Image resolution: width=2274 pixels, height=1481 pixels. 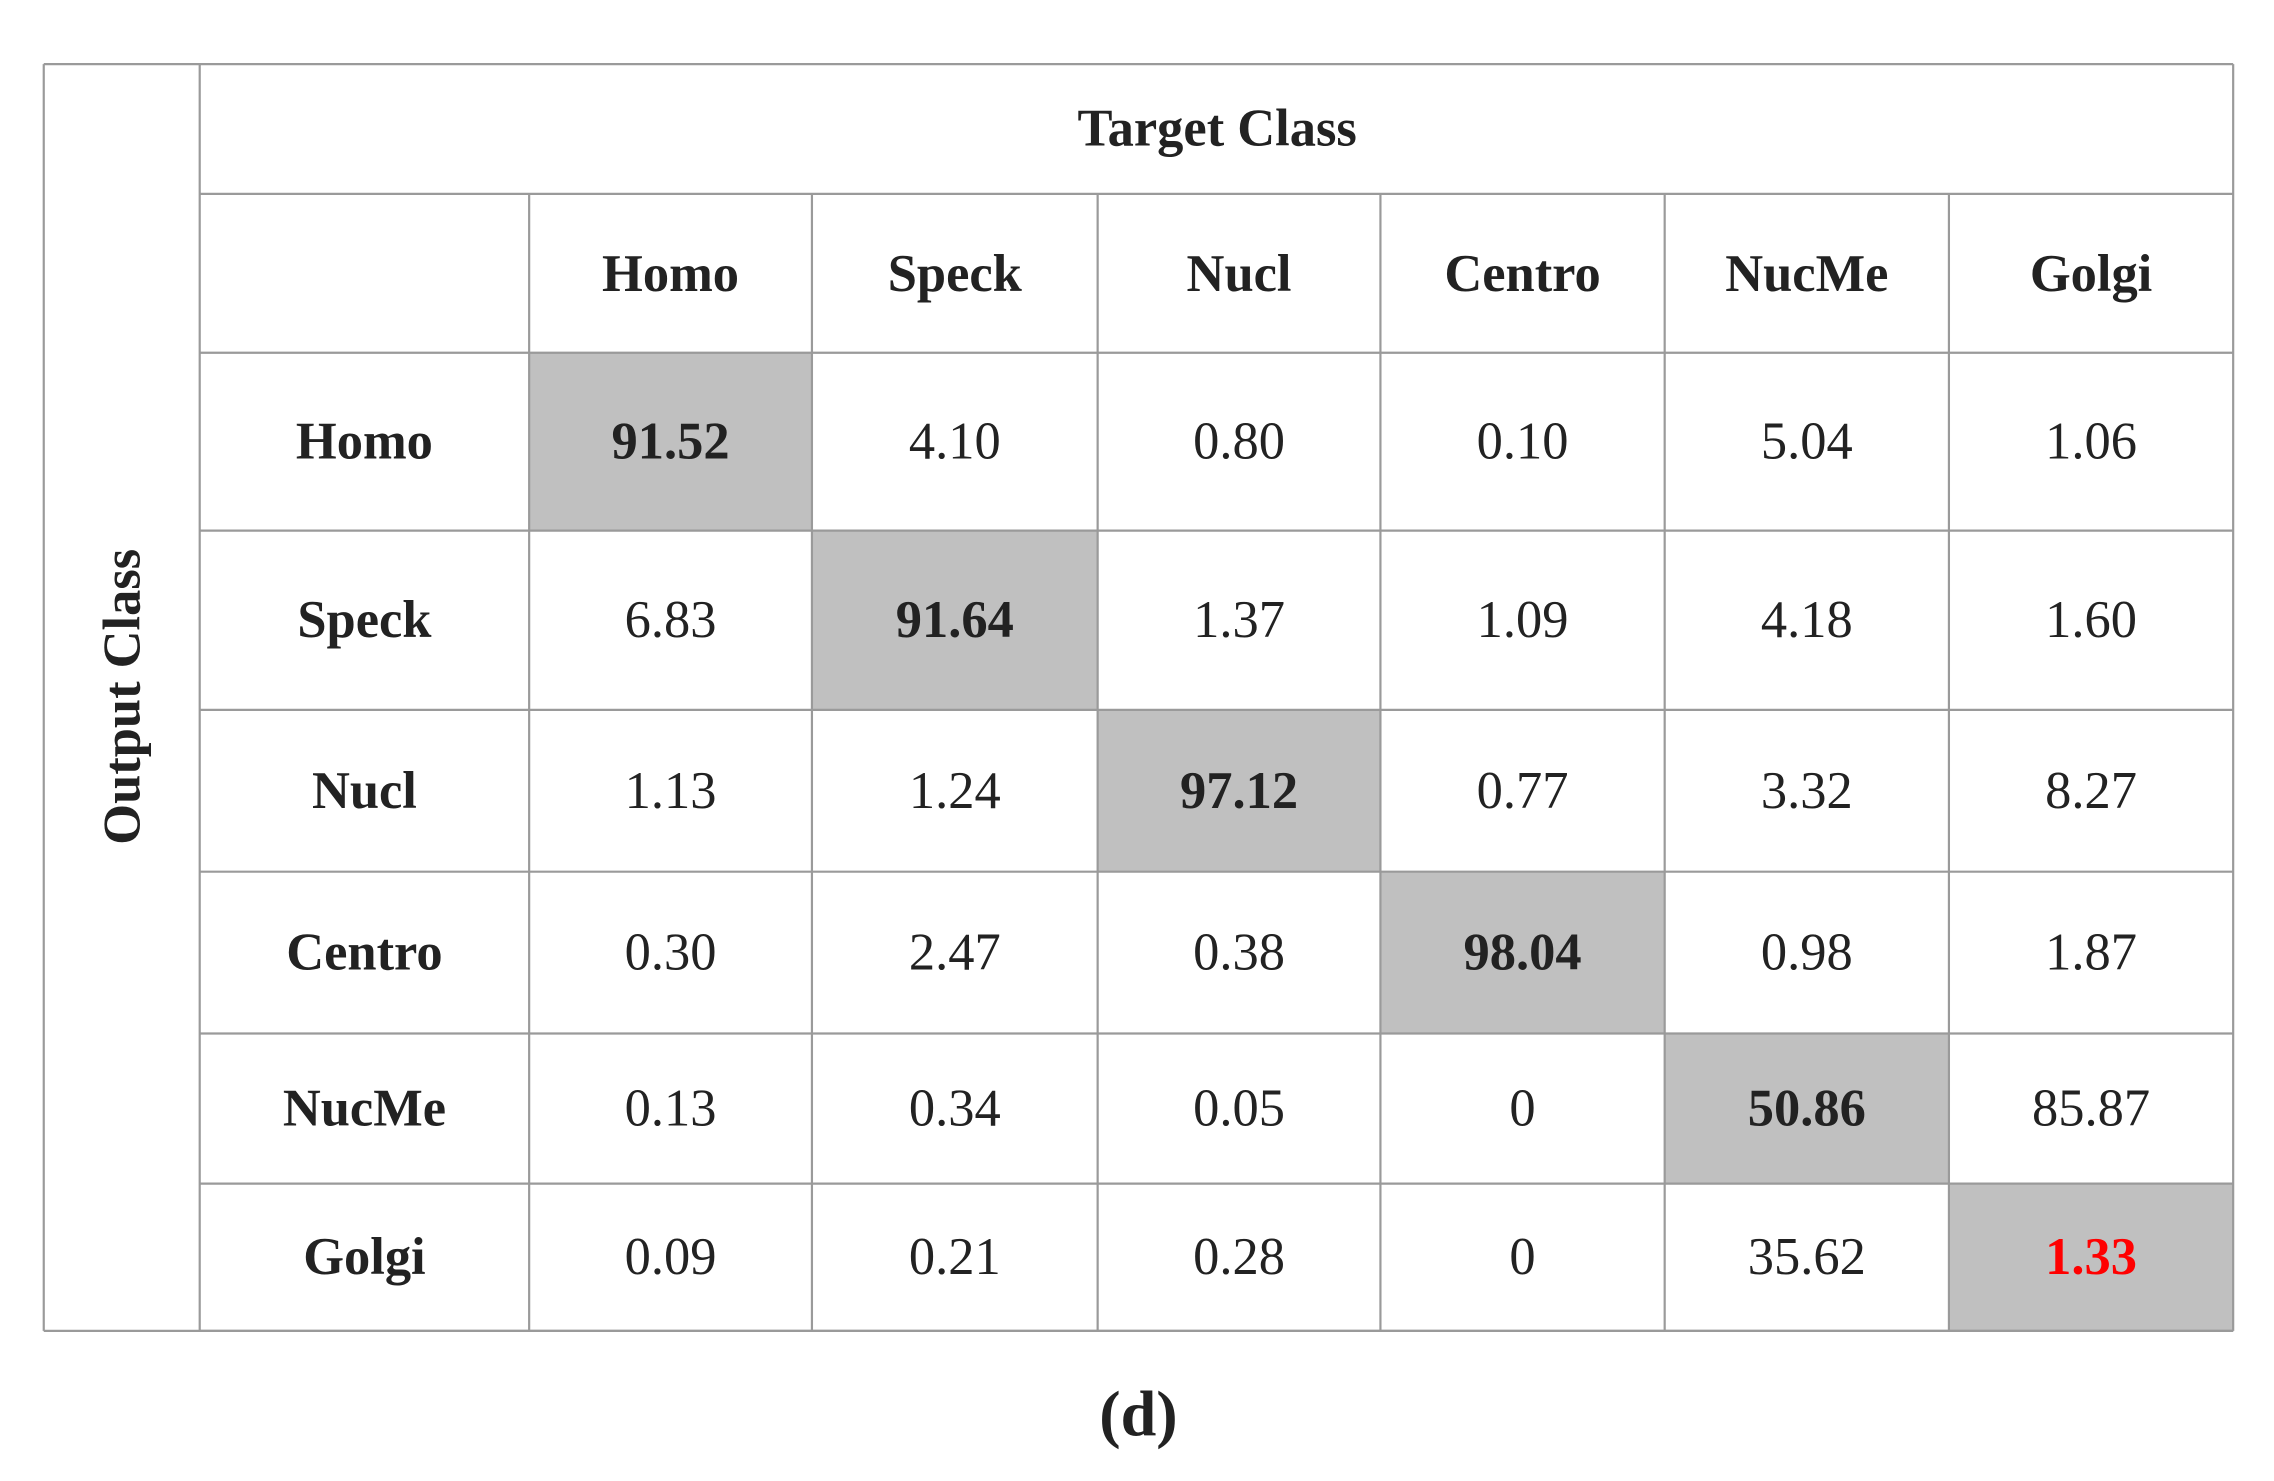 What do you see at coordinates (364, 1109) in the screenshot?
I see `row-header: NucMe` at bounding box center [364, 1109].